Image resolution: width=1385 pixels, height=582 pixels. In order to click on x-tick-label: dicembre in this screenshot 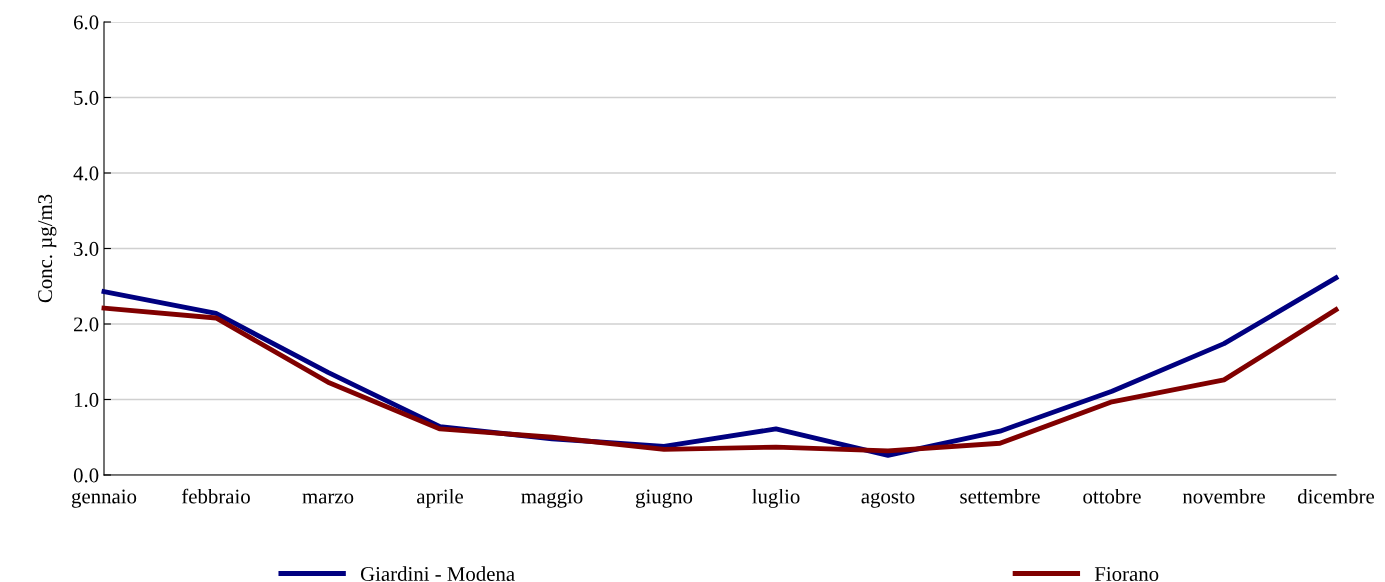, I will do `click(1336, 496)`.